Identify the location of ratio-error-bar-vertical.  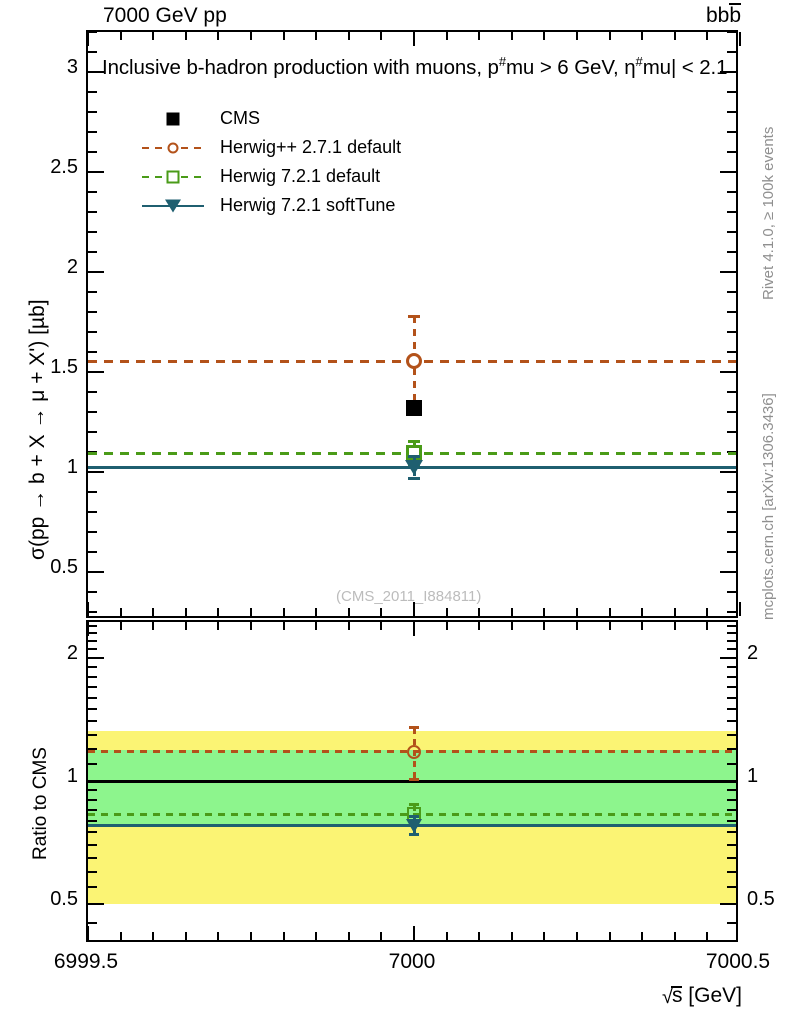
(414, 814).